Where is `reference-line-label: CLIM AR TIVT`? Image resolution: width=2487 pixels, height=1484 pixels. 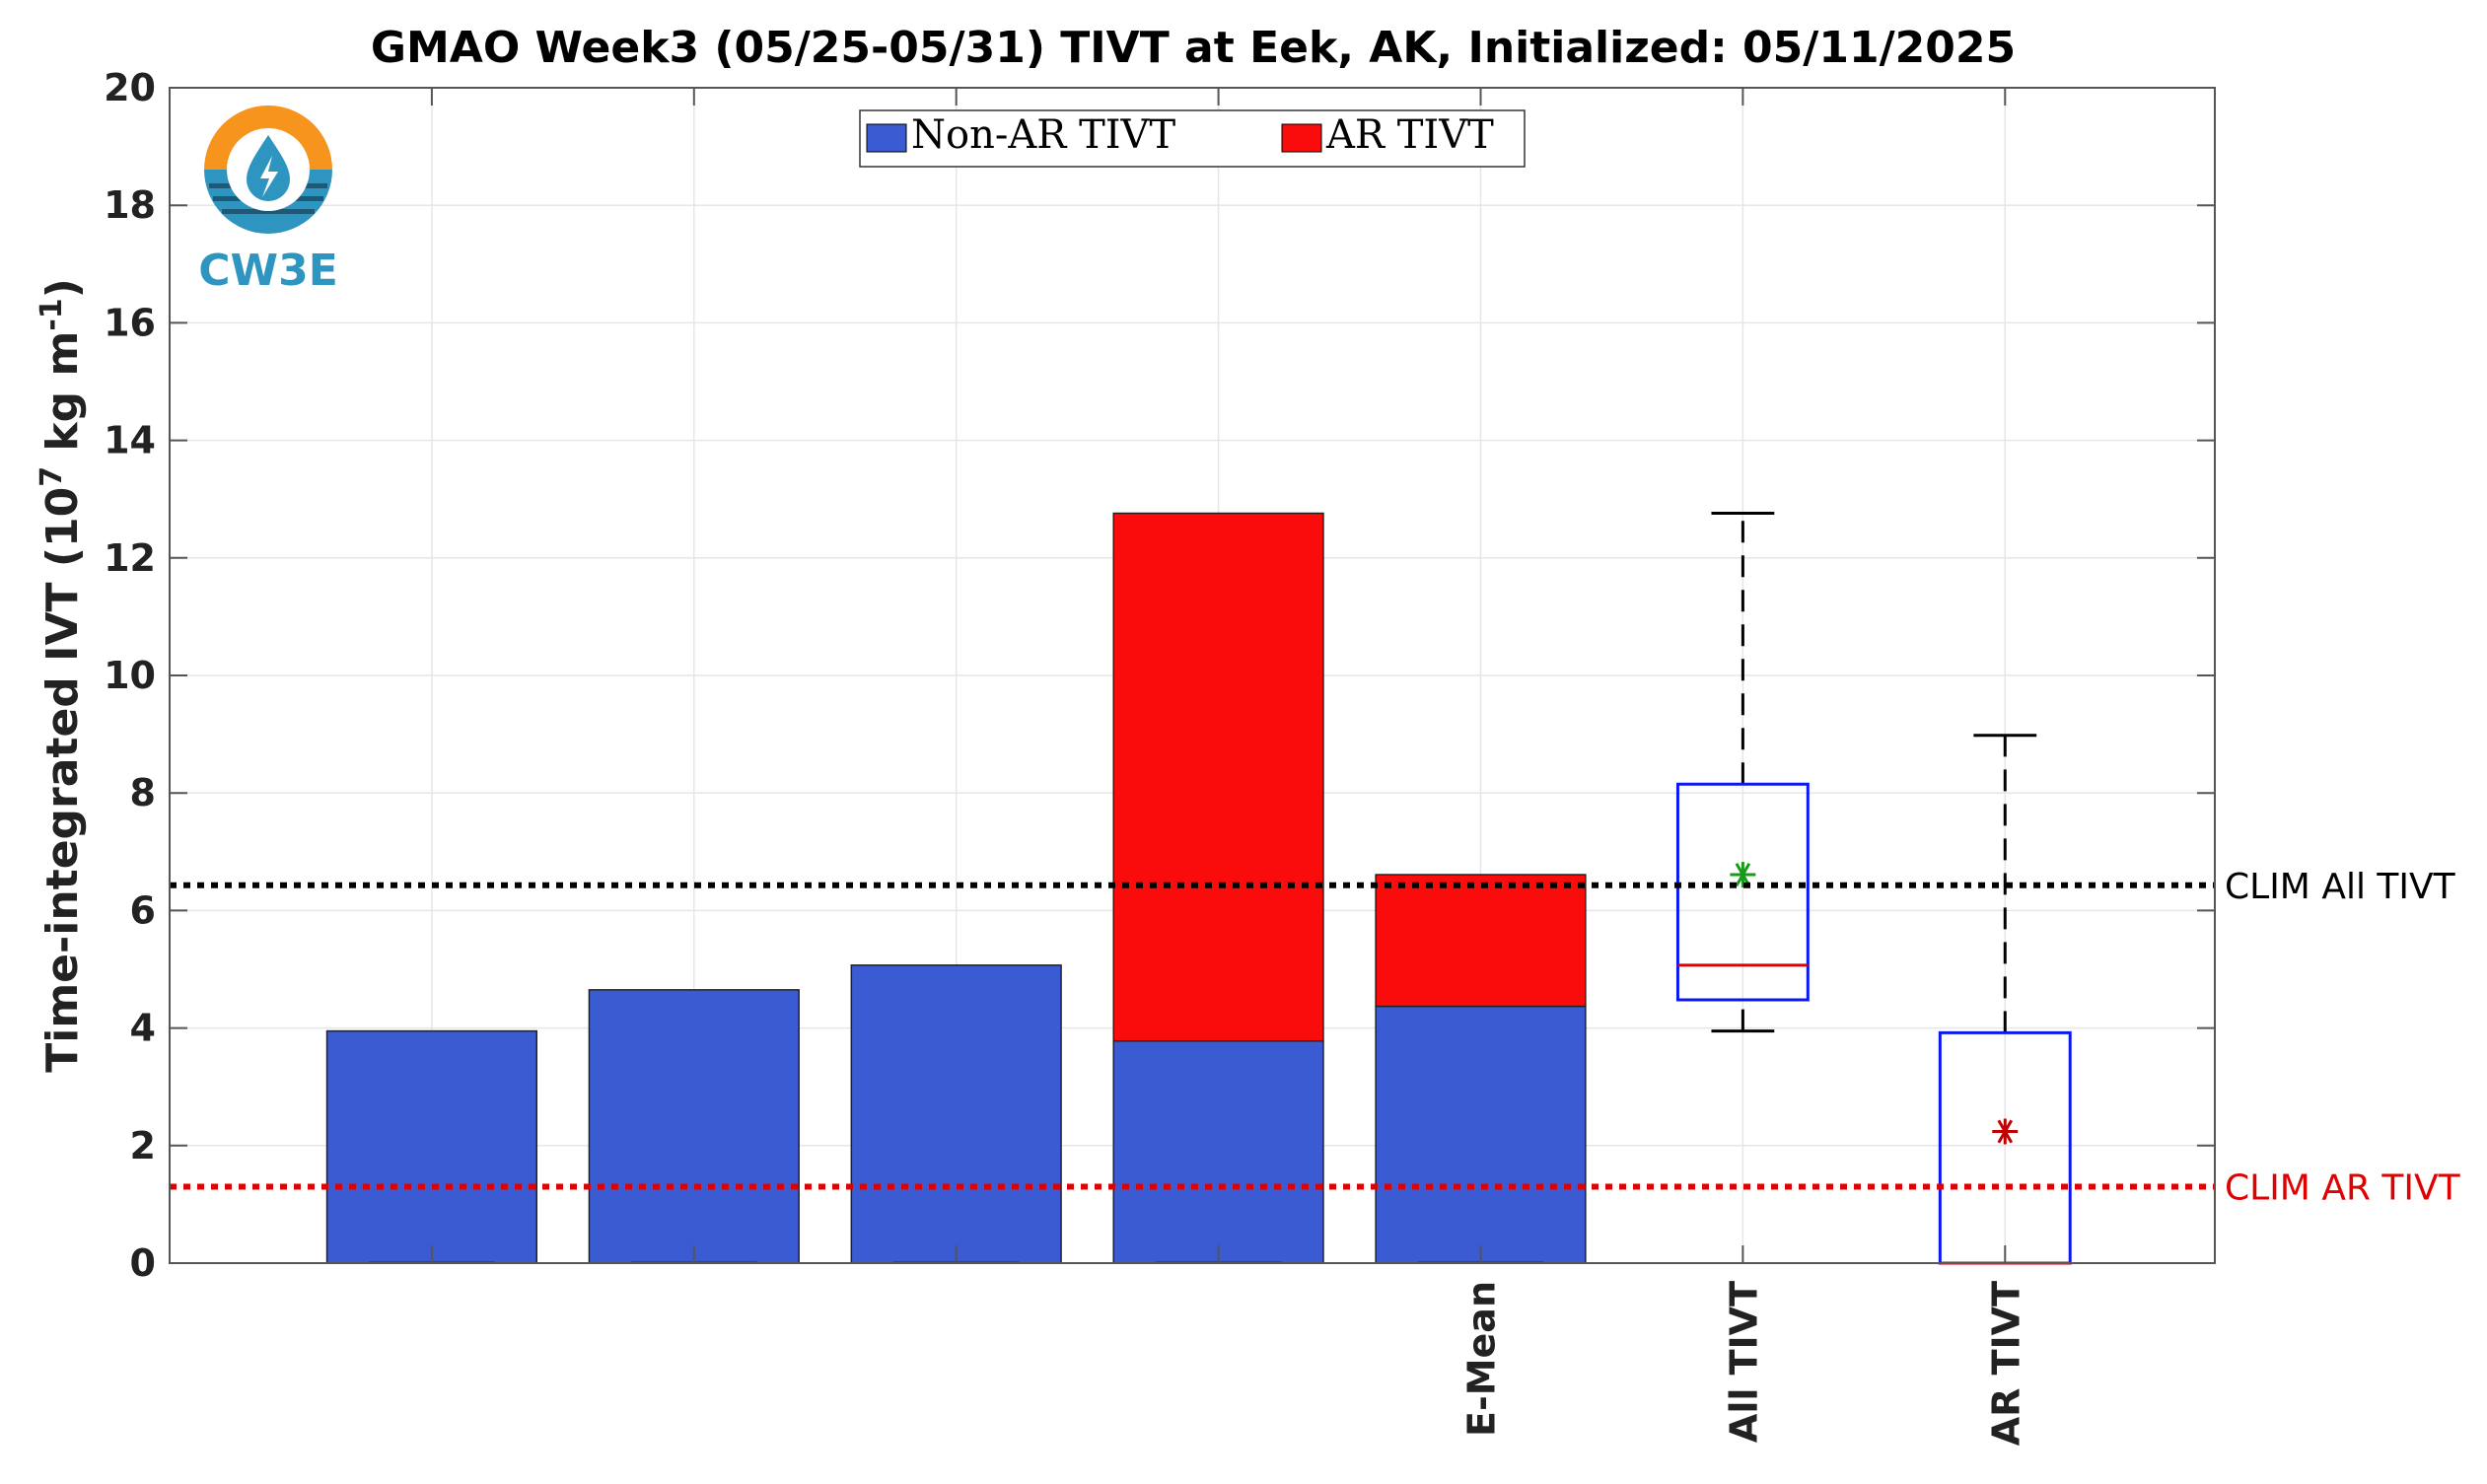 reference-line-label: CLIM AR TIVT is located at coordinates (2343, 1188).